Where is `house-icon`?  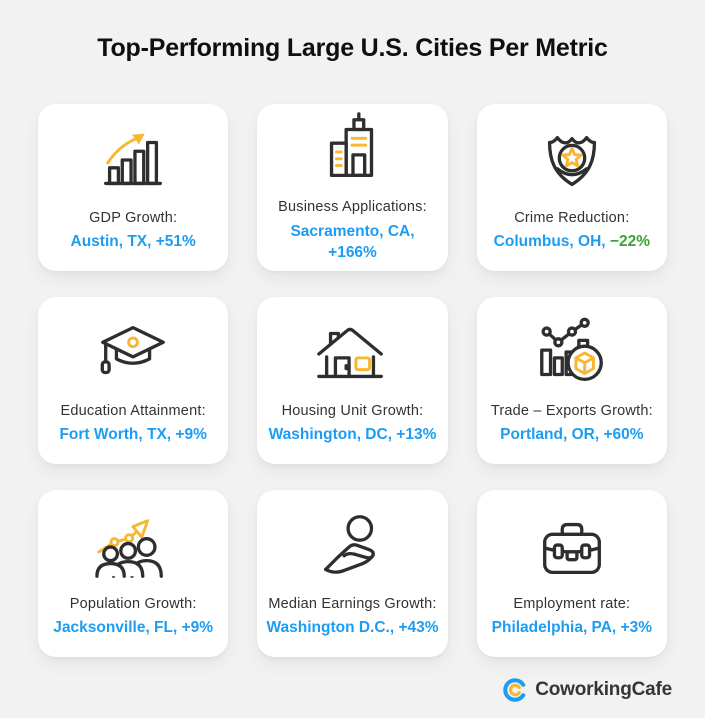 house-icon is located at coordinates (352, 354).